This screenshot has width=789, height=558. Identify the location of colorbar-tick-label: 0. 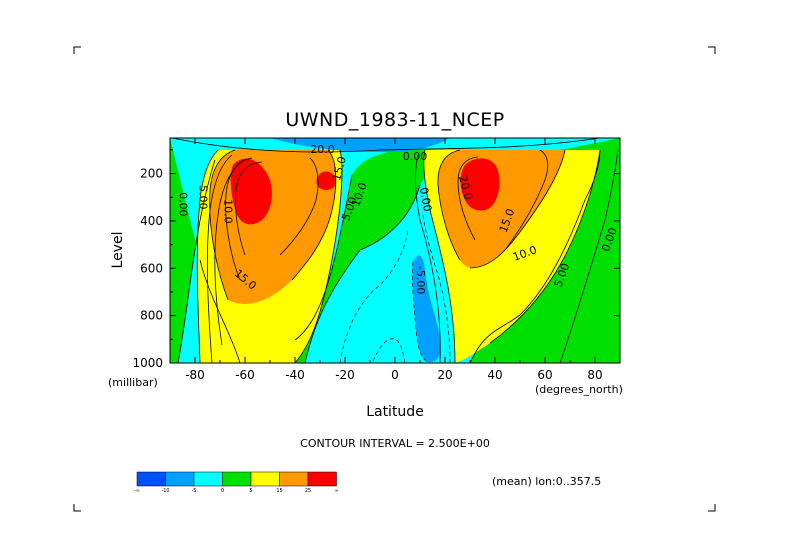
(222, 491).